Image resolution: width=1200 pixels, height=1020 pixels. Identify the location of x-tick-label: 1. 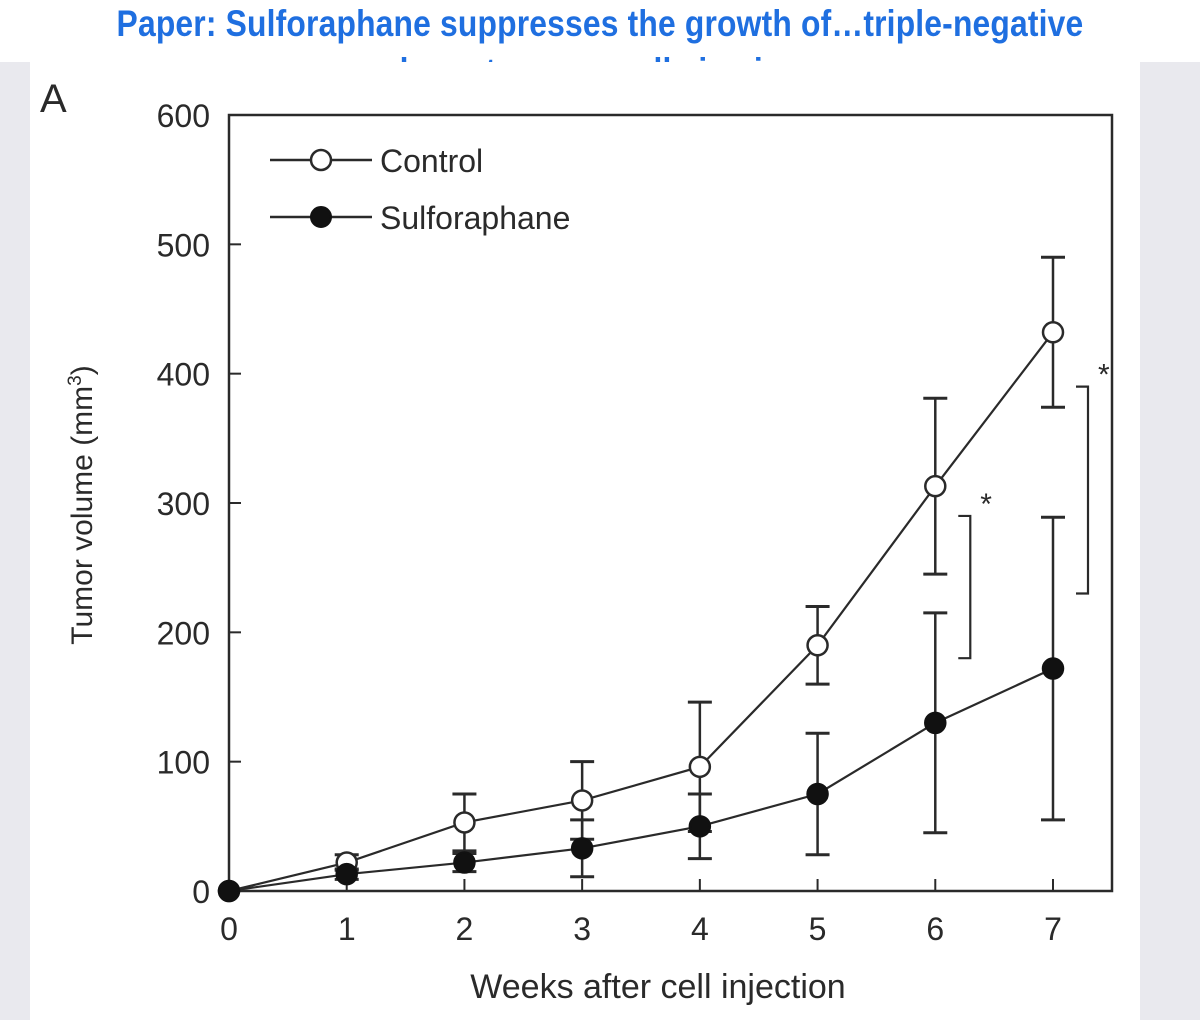
(347, 929).